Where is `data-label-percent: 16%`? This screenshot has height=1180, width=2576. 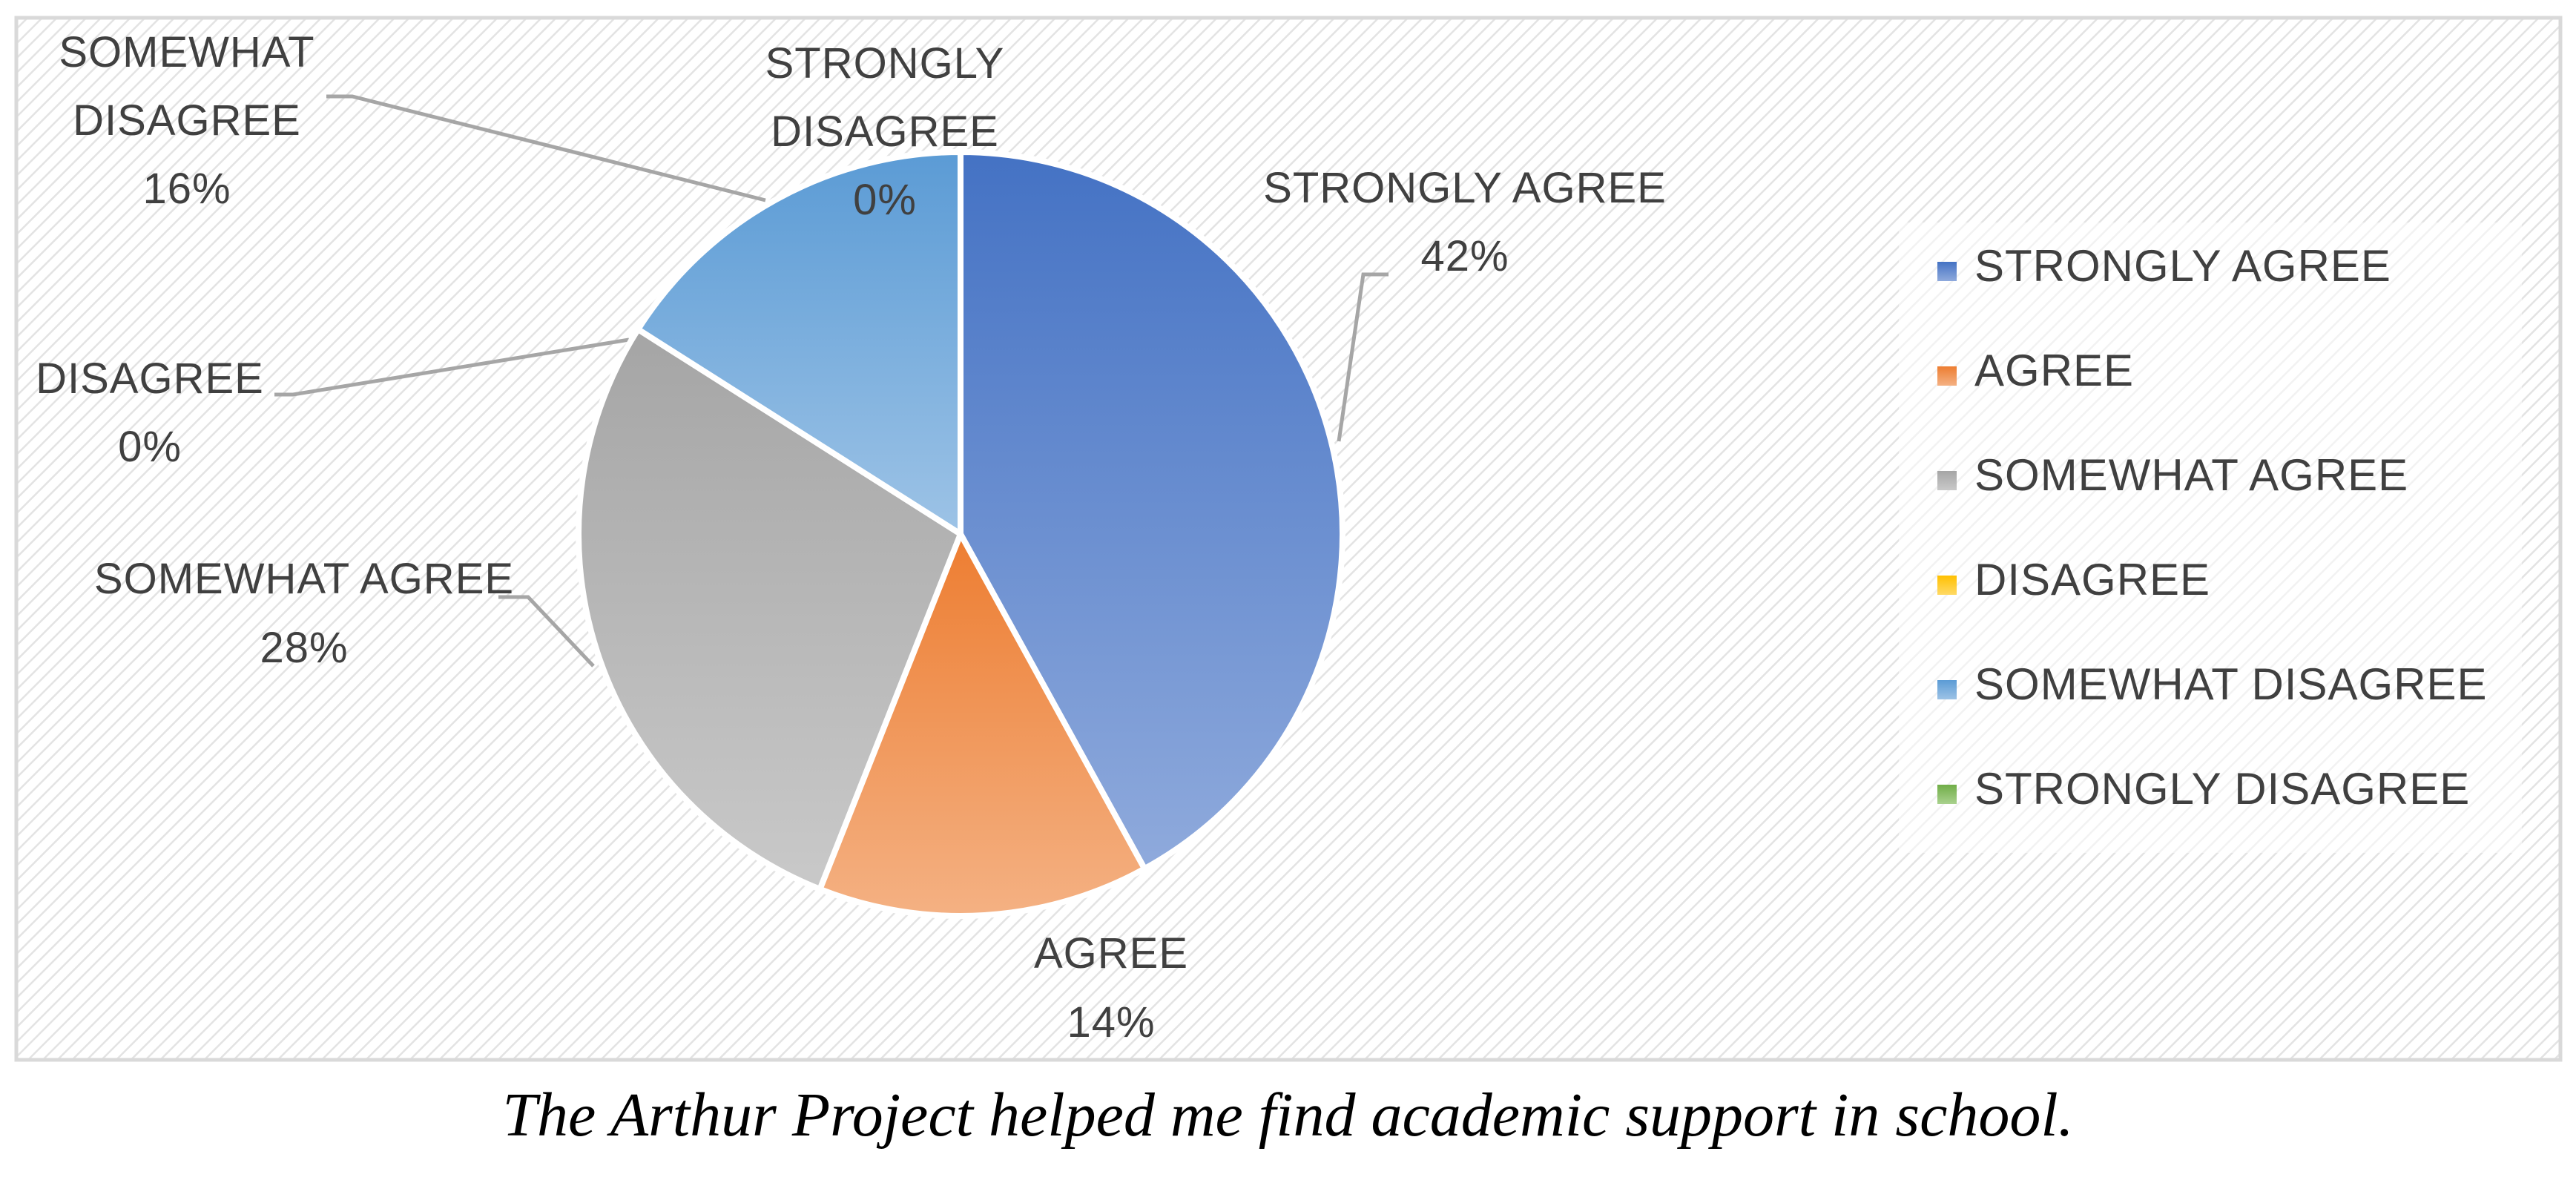 data-label-percent: 16% is located at coordinates (187, 189).